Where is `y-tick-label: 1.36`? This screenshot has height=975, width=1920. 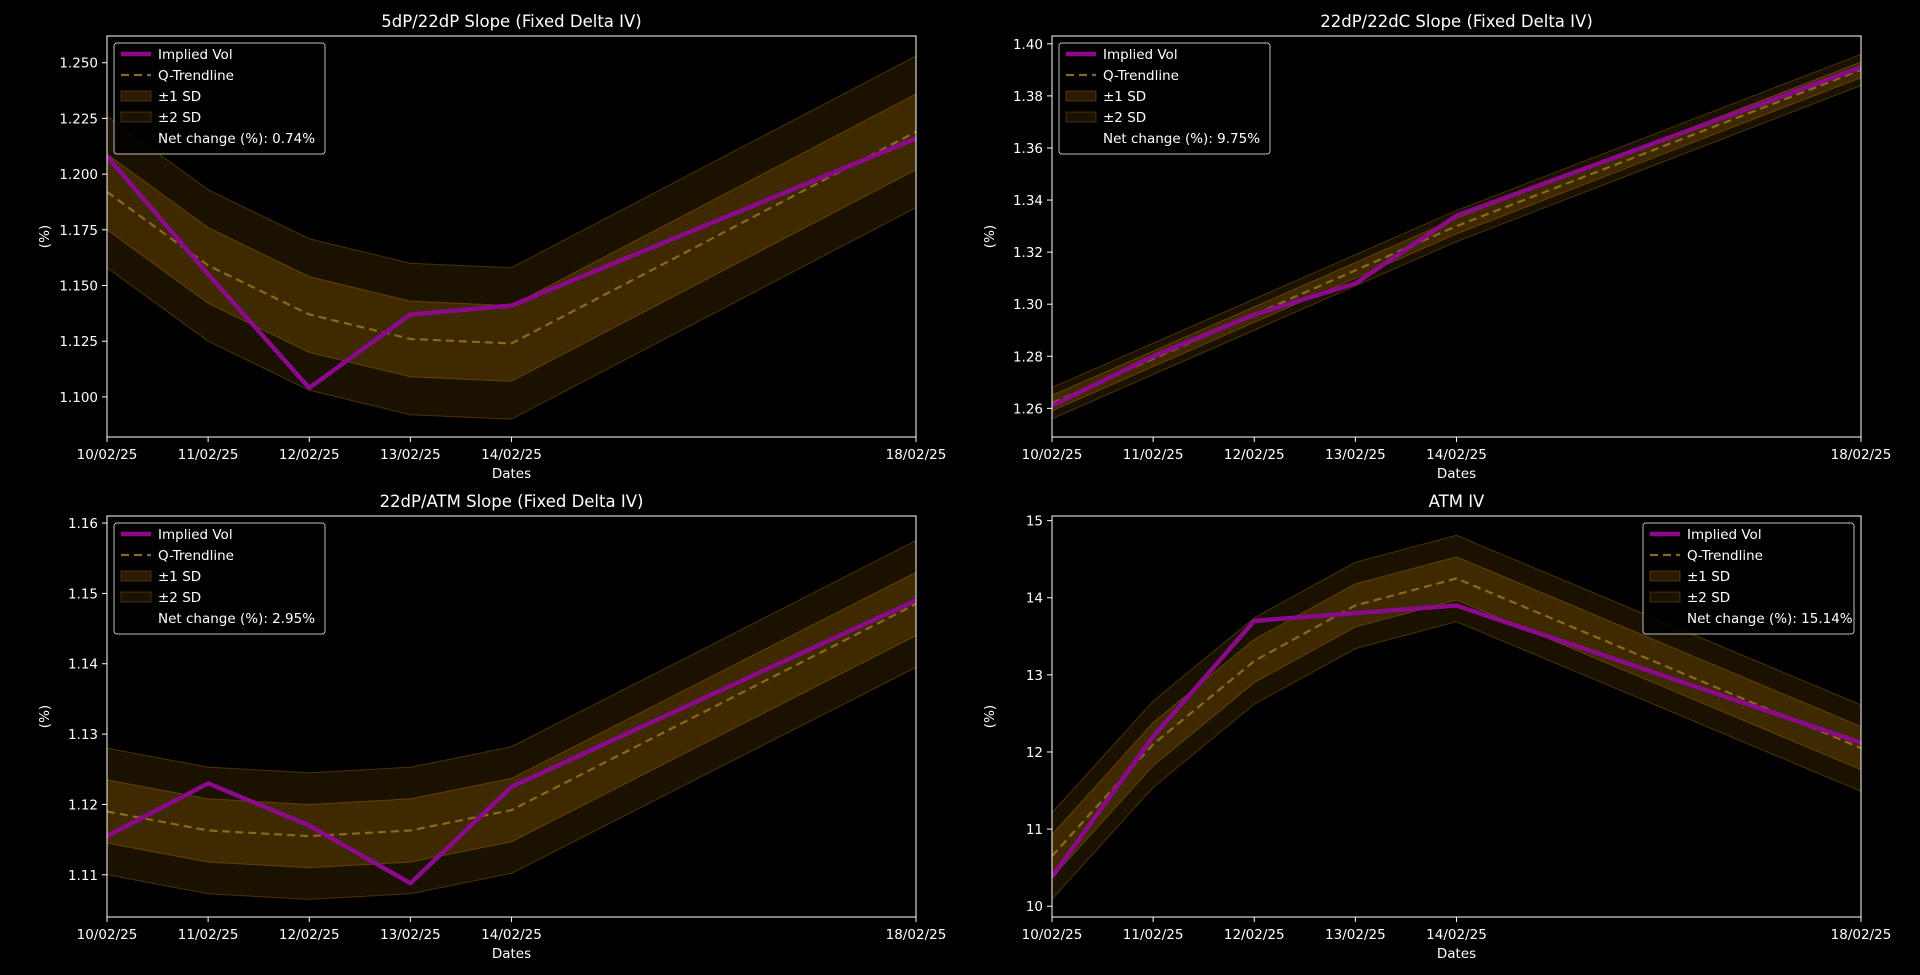 y-tick-label: 1.36 is located at coordinates (1028, 149).